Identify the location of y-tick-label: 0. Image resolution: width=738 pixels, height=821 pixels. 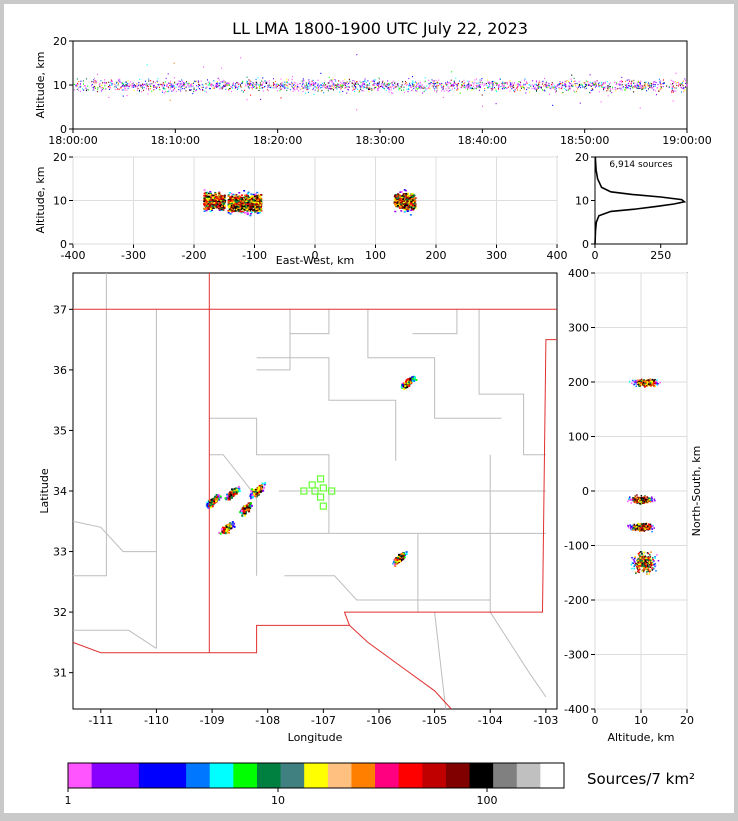
(63, 129).